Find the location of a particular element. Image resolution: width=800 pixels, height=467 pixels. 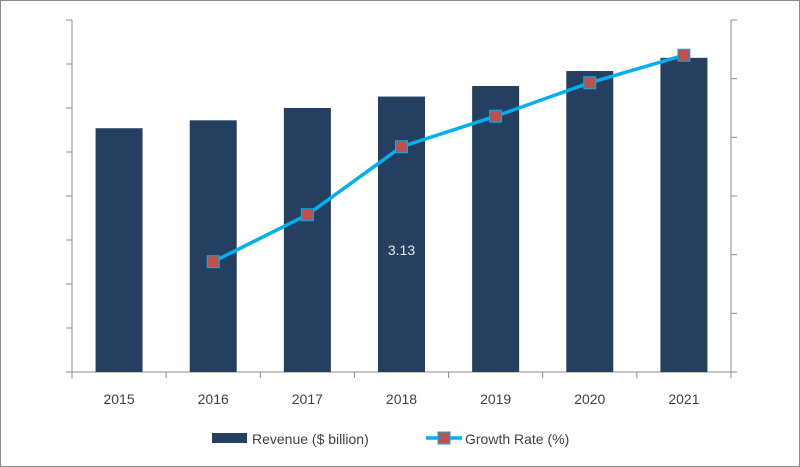

legend-label-growth: Growth Rate (%) is located at coordinates (517, 439).